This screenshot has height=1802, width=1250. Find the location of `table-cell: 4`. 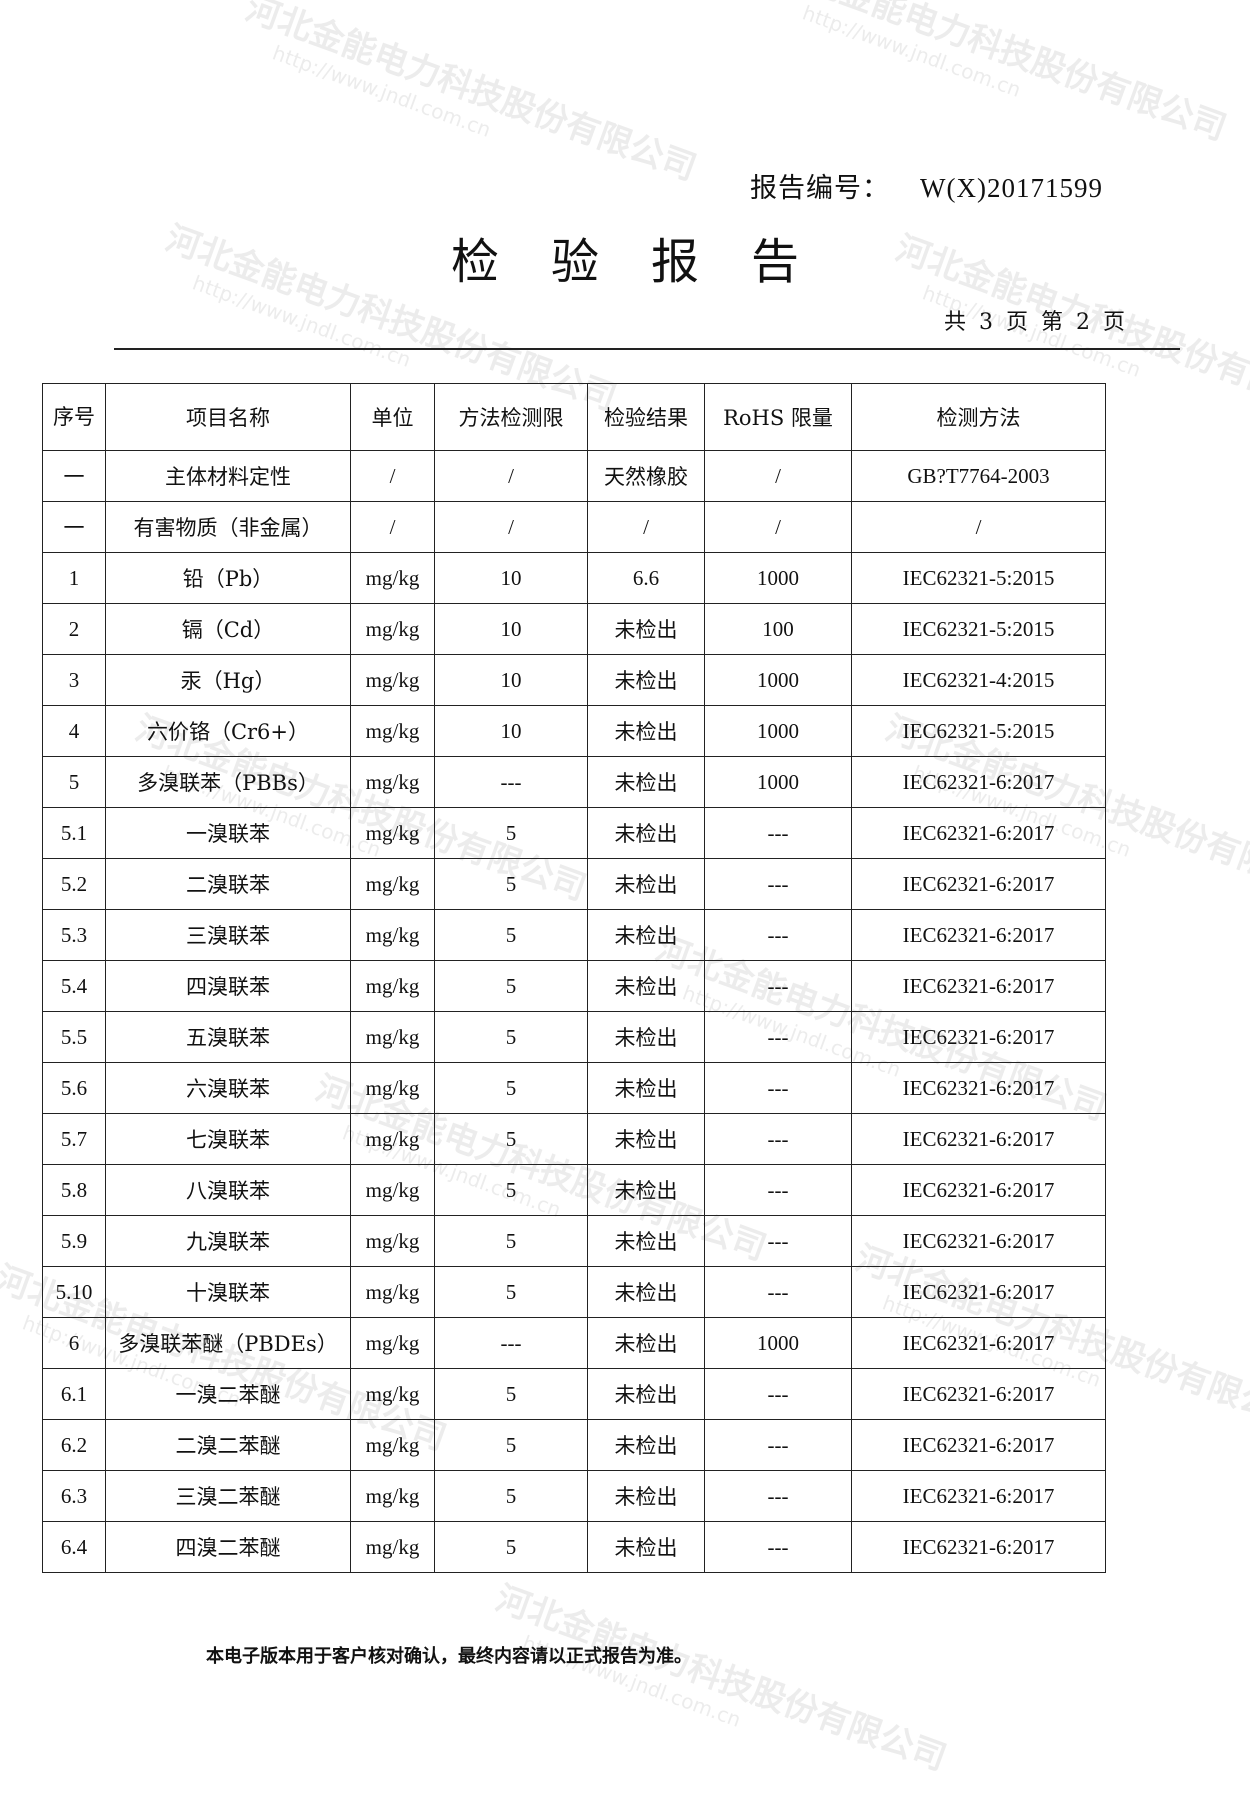

table-cell: 4 is located at coordinates (74, 731).